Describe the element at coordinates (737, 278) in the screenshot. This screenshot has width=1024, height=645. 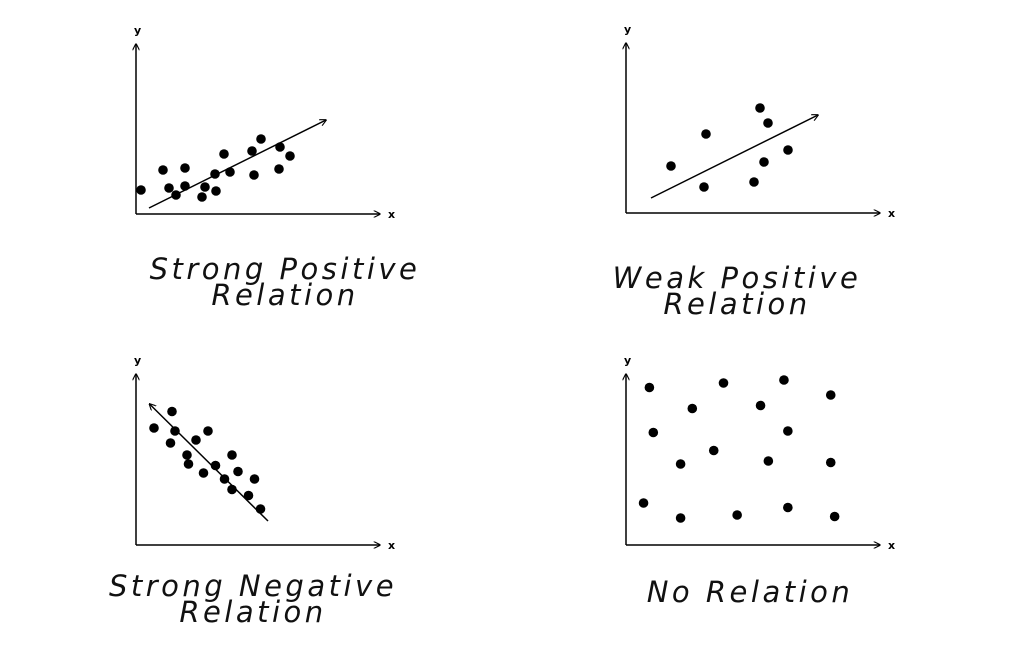
I see `caption-line: Weak Positive` at that location.